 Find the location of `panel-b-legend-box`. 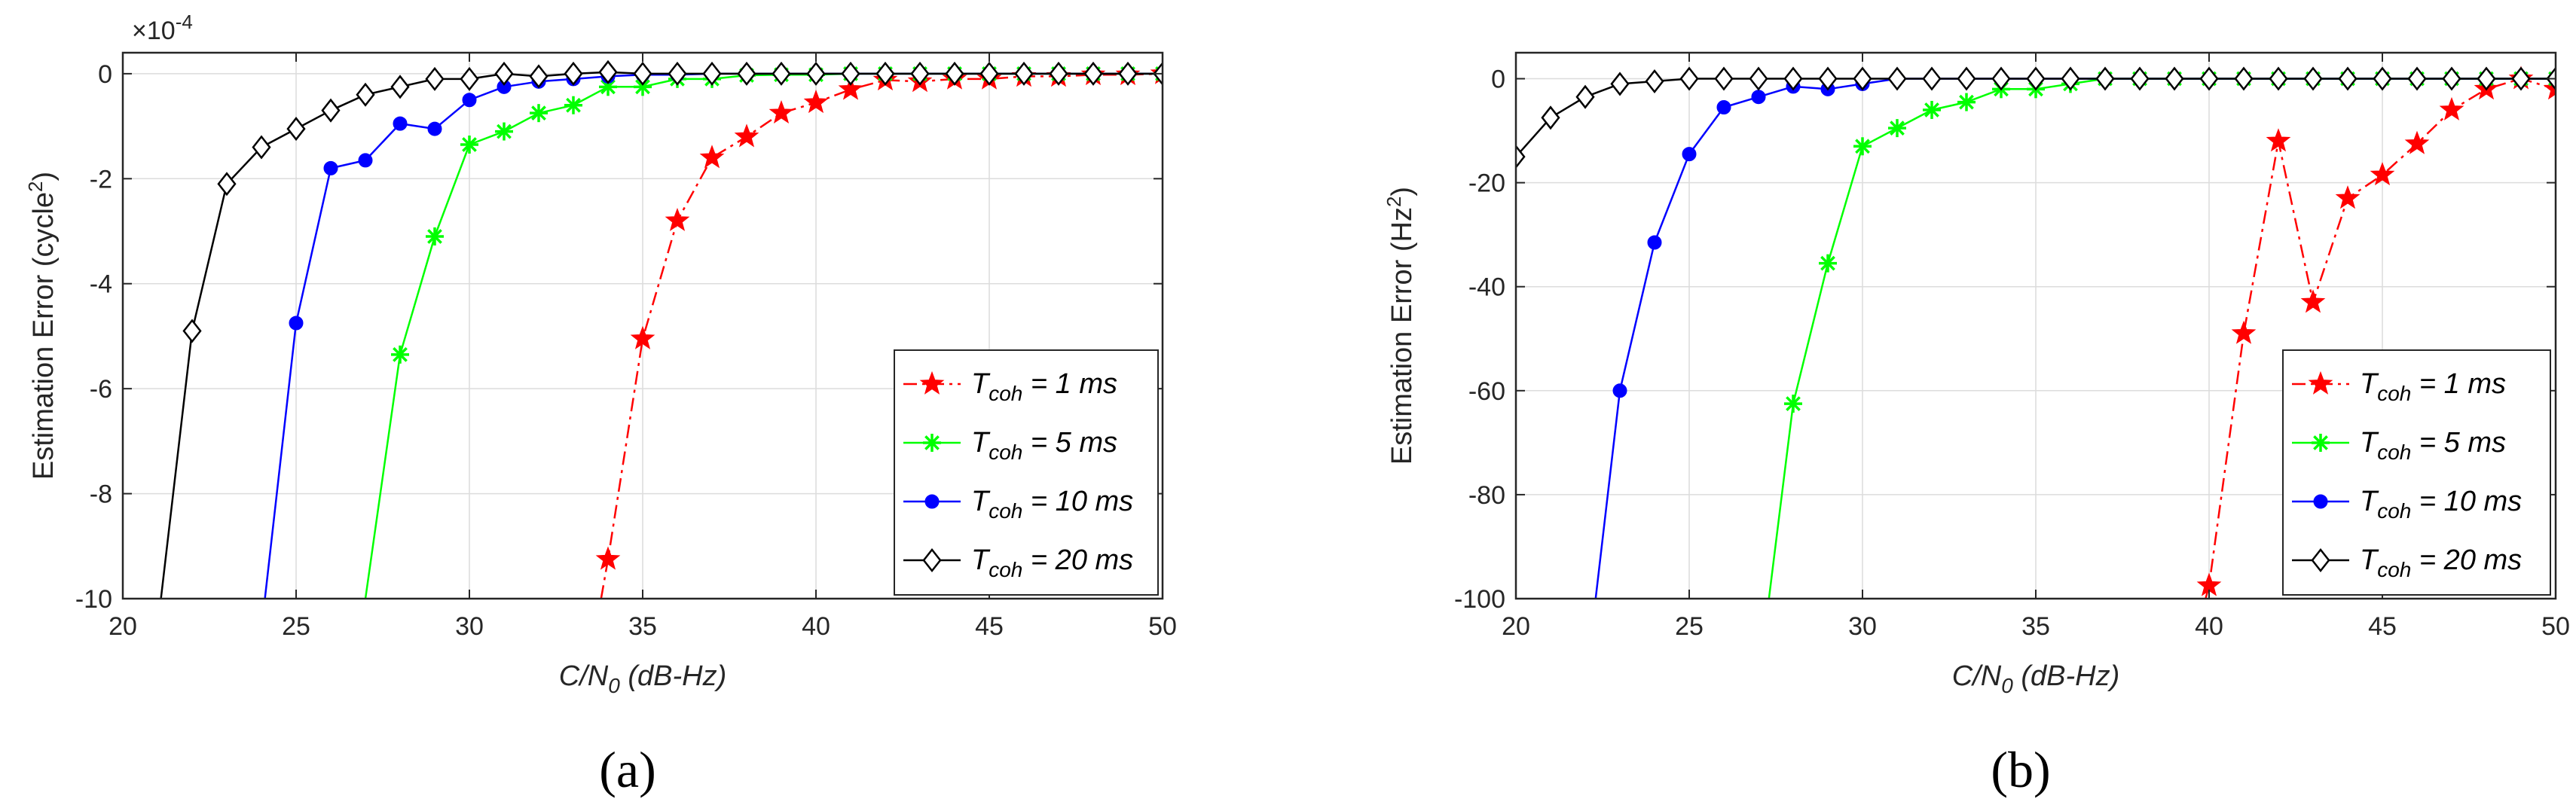

panel-b-legend-box is located at coordinates (2416, 472).